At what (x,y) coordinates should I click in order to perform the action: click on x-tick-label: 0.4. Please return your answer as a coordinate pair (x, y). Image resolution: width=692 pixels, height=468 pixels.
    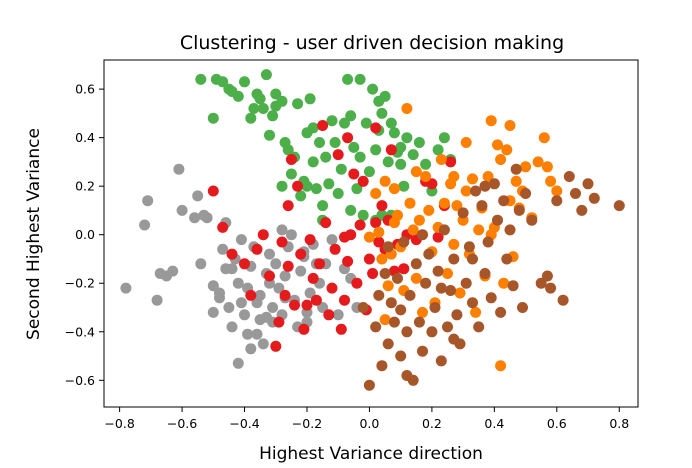
    Looking at the image, I should click on (494, 423).